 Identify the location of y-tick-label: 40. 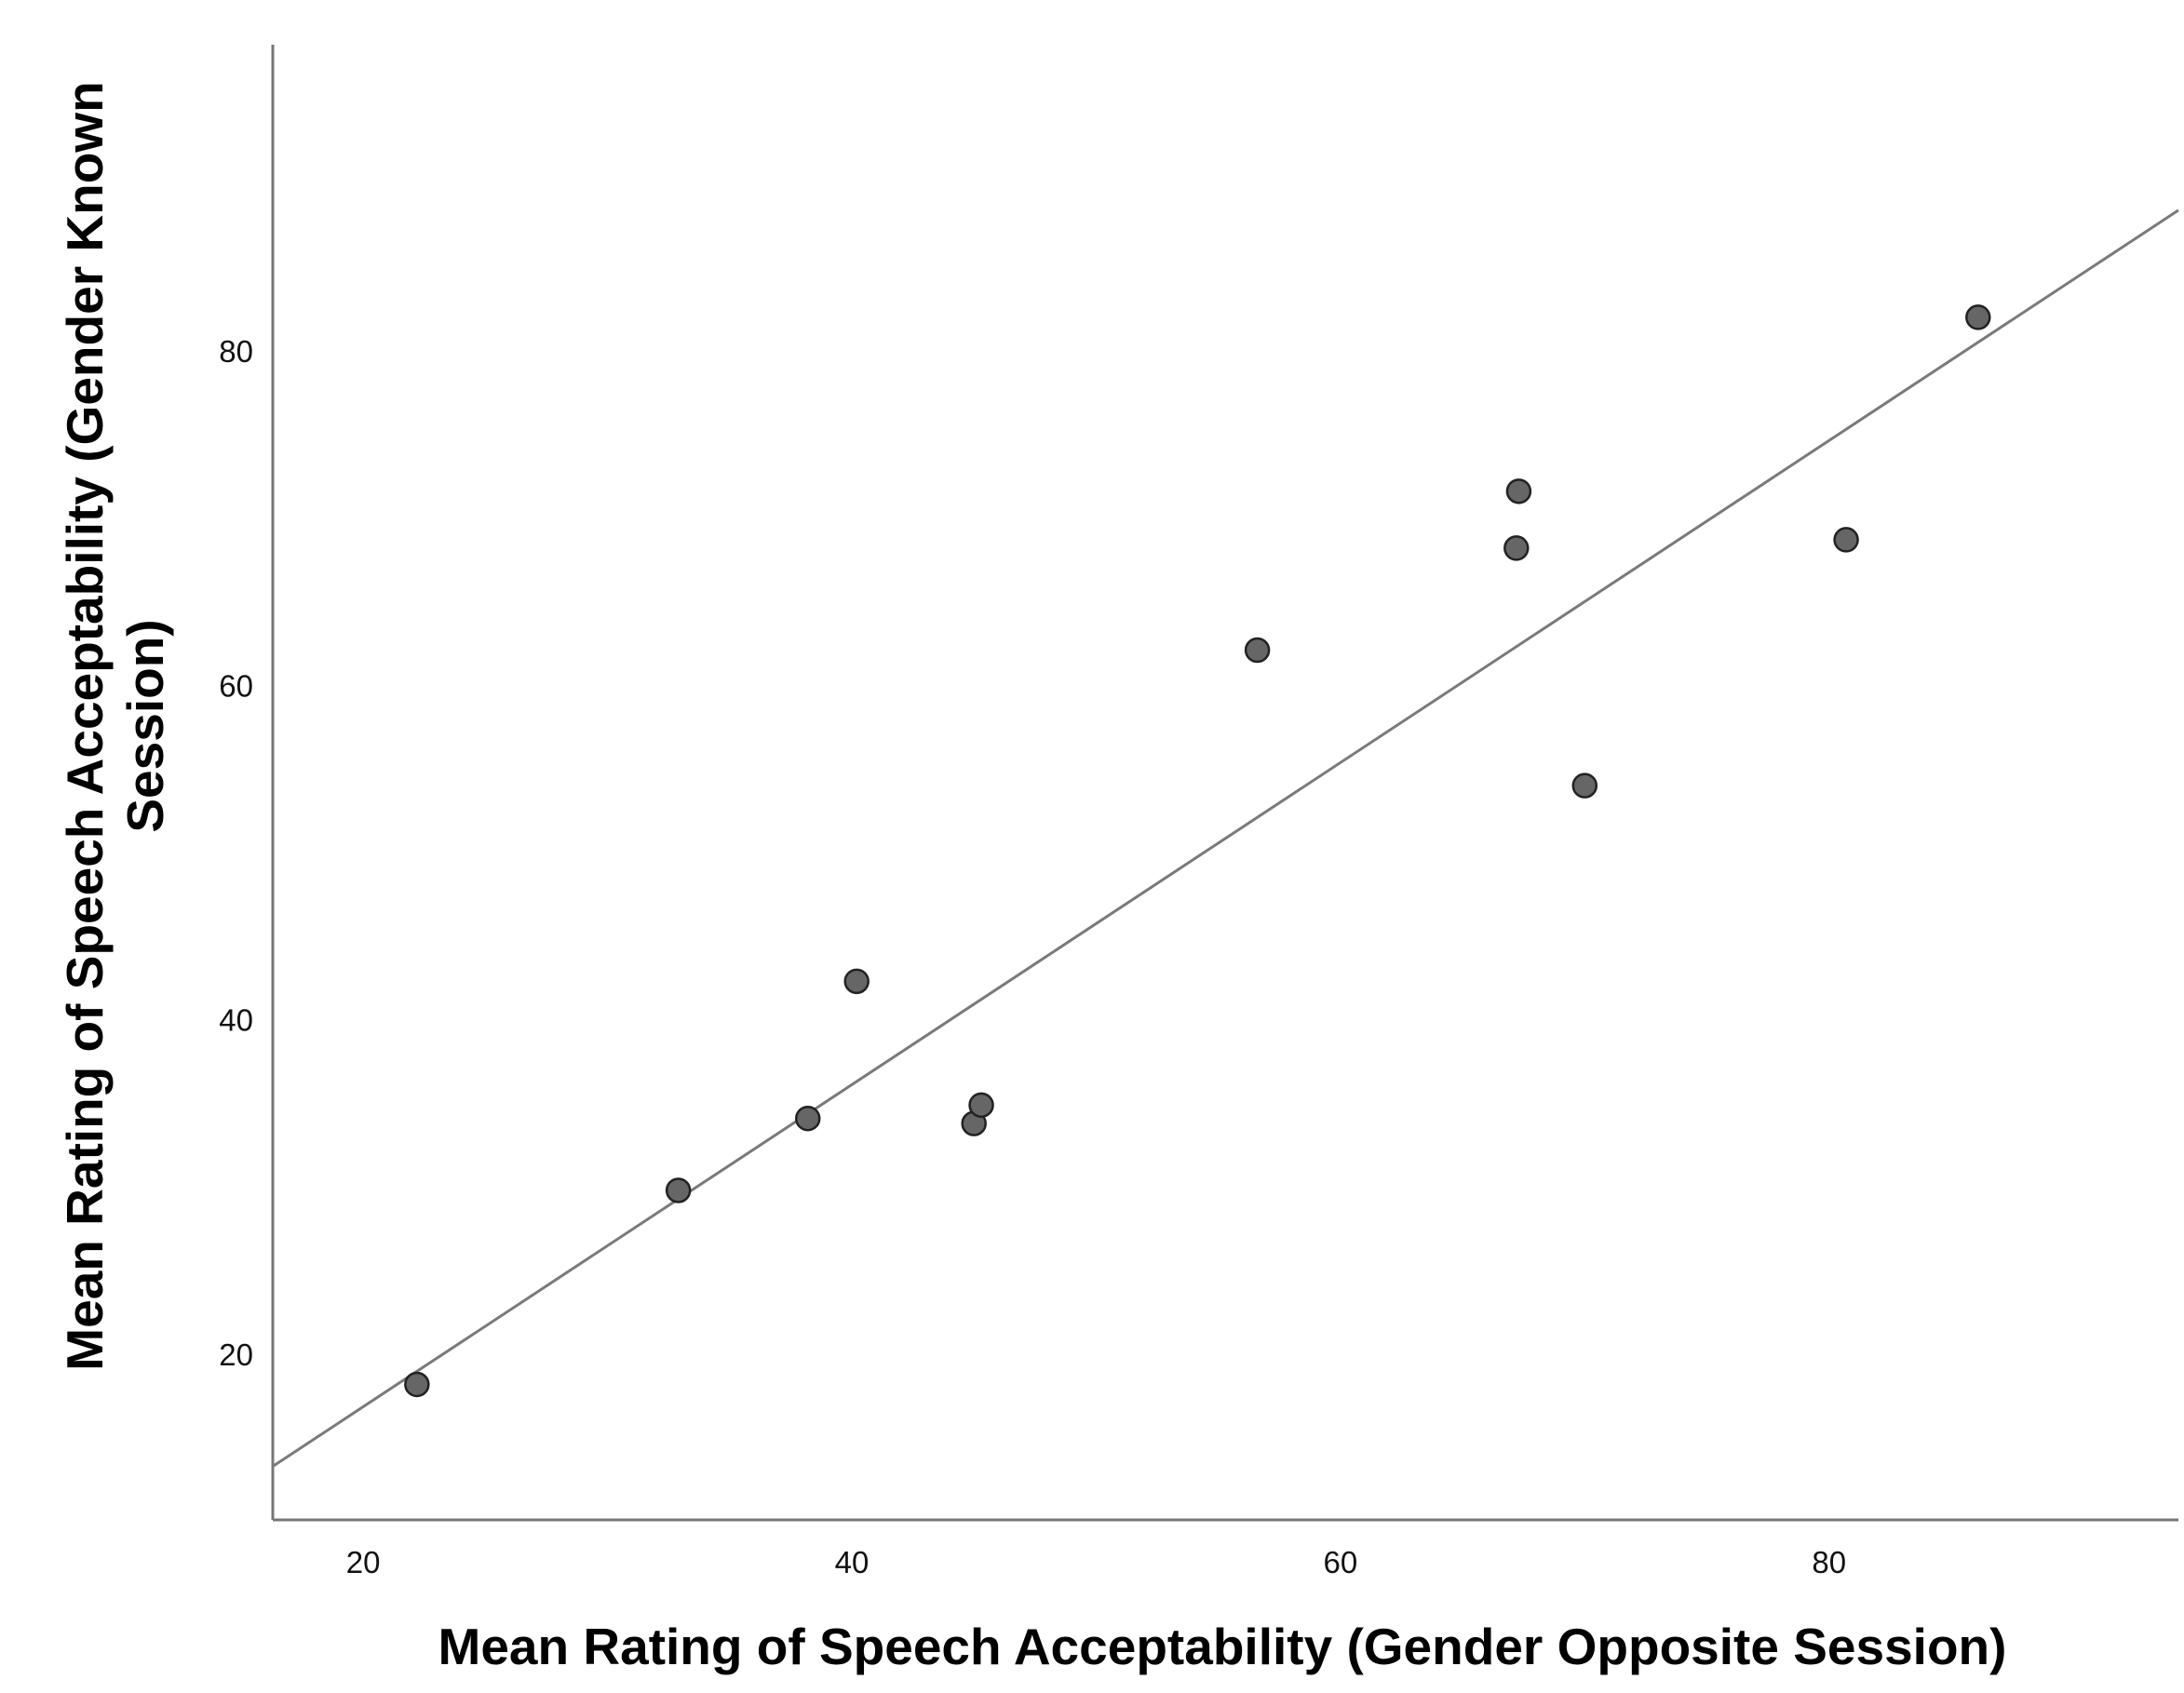
(236, 1020).